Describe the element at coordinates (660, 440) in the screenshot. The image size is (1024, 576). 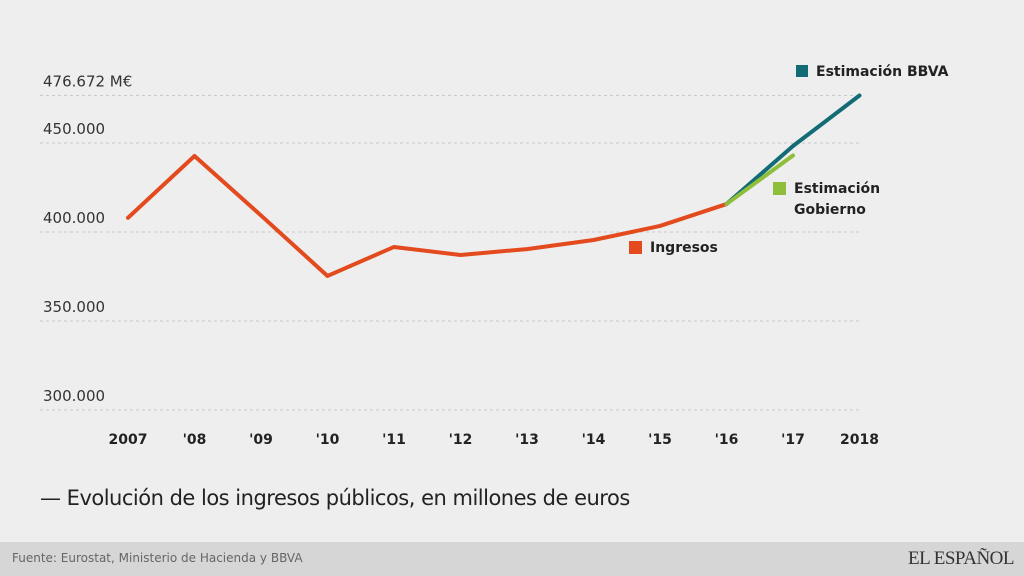
I see `x-tick-label: '15` at that location.